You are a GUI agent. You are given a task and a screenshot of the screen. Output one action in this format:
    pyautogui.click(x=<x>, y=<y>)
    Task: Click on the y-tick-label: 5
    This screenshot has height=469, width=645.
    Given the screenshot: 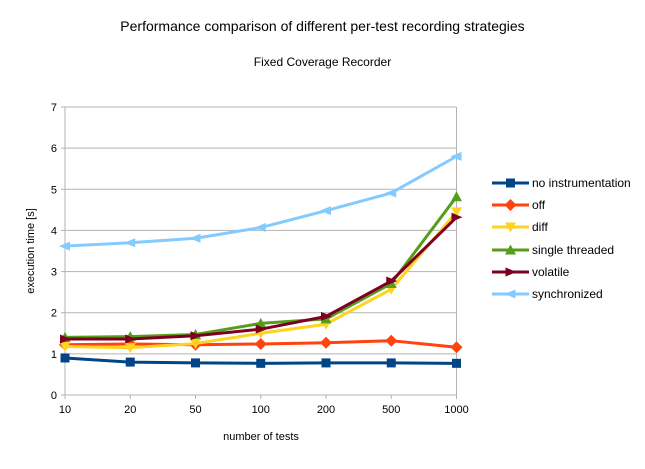 What is the action you would take?
    pyautogui.click(x=54, y=190)
    